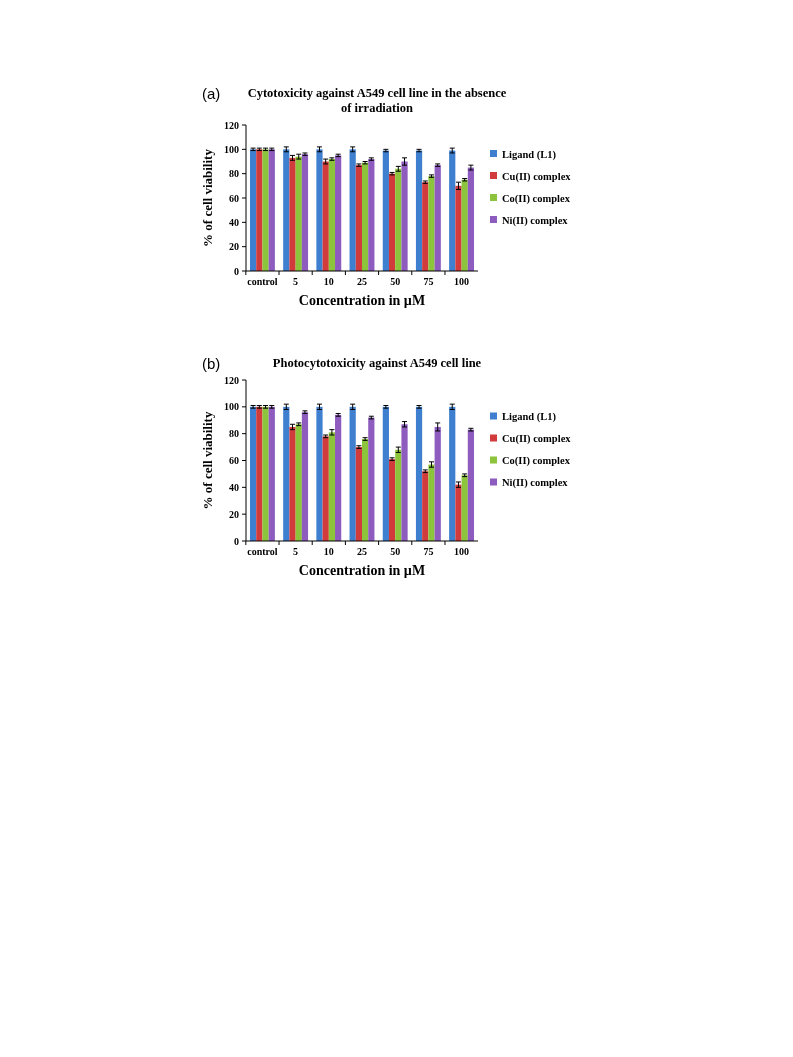  I want to click on chart-title: Cytotoxicity against A549 cell line in the absence of irradiation, so click(377, 100).